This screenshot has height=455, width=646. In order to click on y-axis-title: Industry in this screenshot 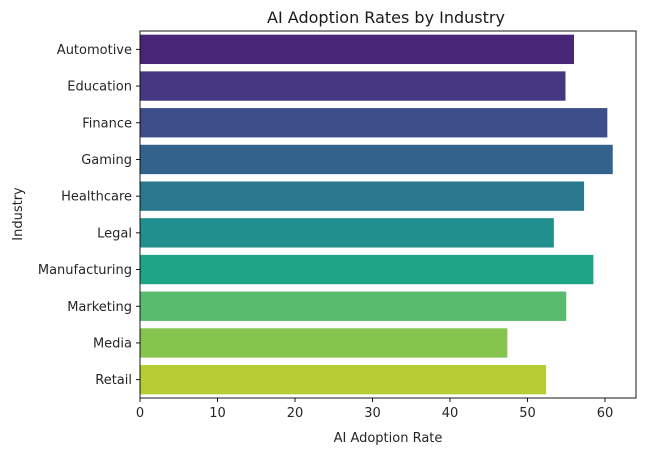, I will do `click(18, 214)`.